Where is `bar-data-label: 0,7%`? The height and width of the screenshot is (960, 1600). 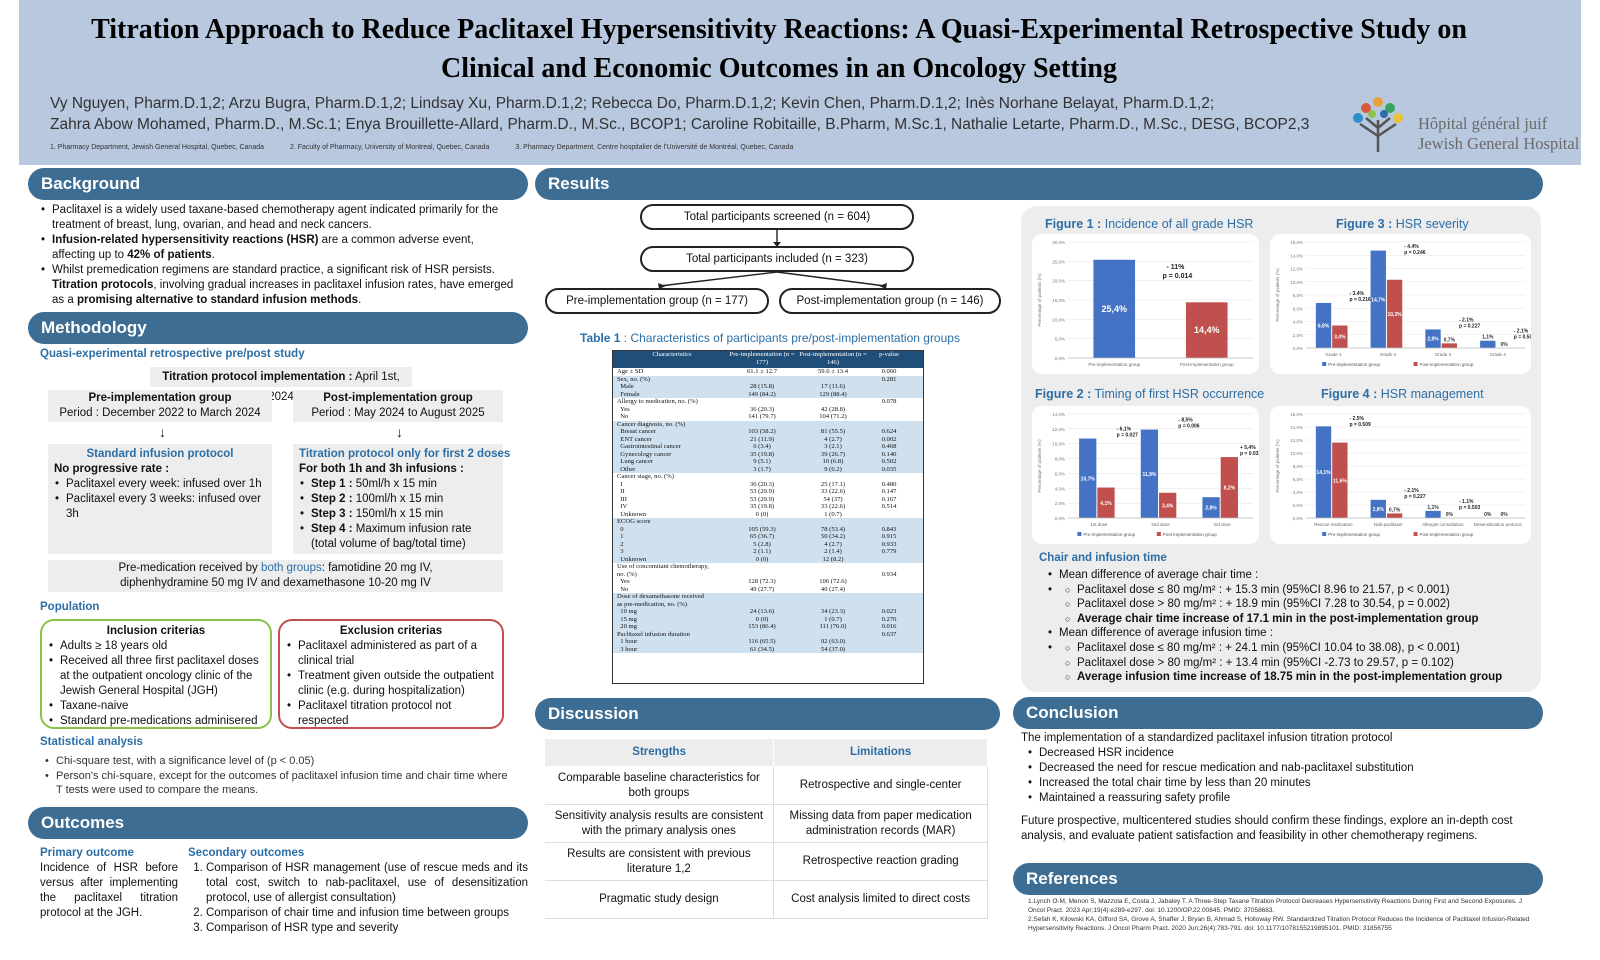 bar-data-label: 0,7% is located at coordinates (1395, 510).